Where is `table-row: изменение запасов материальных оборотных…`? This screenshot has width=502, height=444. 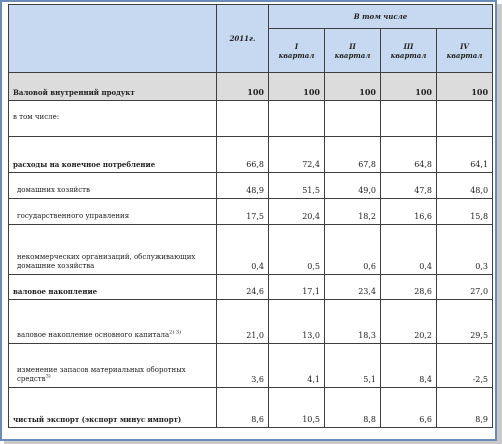 table-row: изменение запасов материальных оборотных… is located at coordinates (251, 365).